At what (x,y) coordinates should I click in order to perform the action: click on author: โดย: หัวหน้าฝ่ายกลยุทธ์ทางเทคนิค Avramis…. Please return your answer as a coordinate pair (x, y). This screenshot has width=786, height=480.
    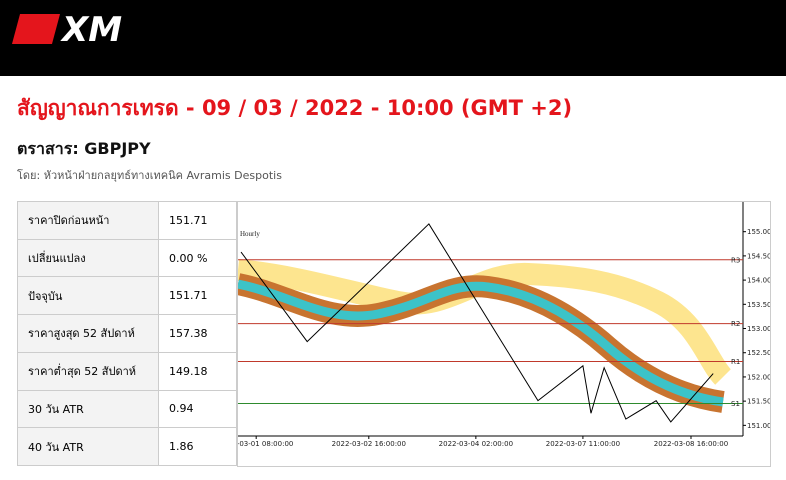
    Looking at the image, I should click on (149, 175).